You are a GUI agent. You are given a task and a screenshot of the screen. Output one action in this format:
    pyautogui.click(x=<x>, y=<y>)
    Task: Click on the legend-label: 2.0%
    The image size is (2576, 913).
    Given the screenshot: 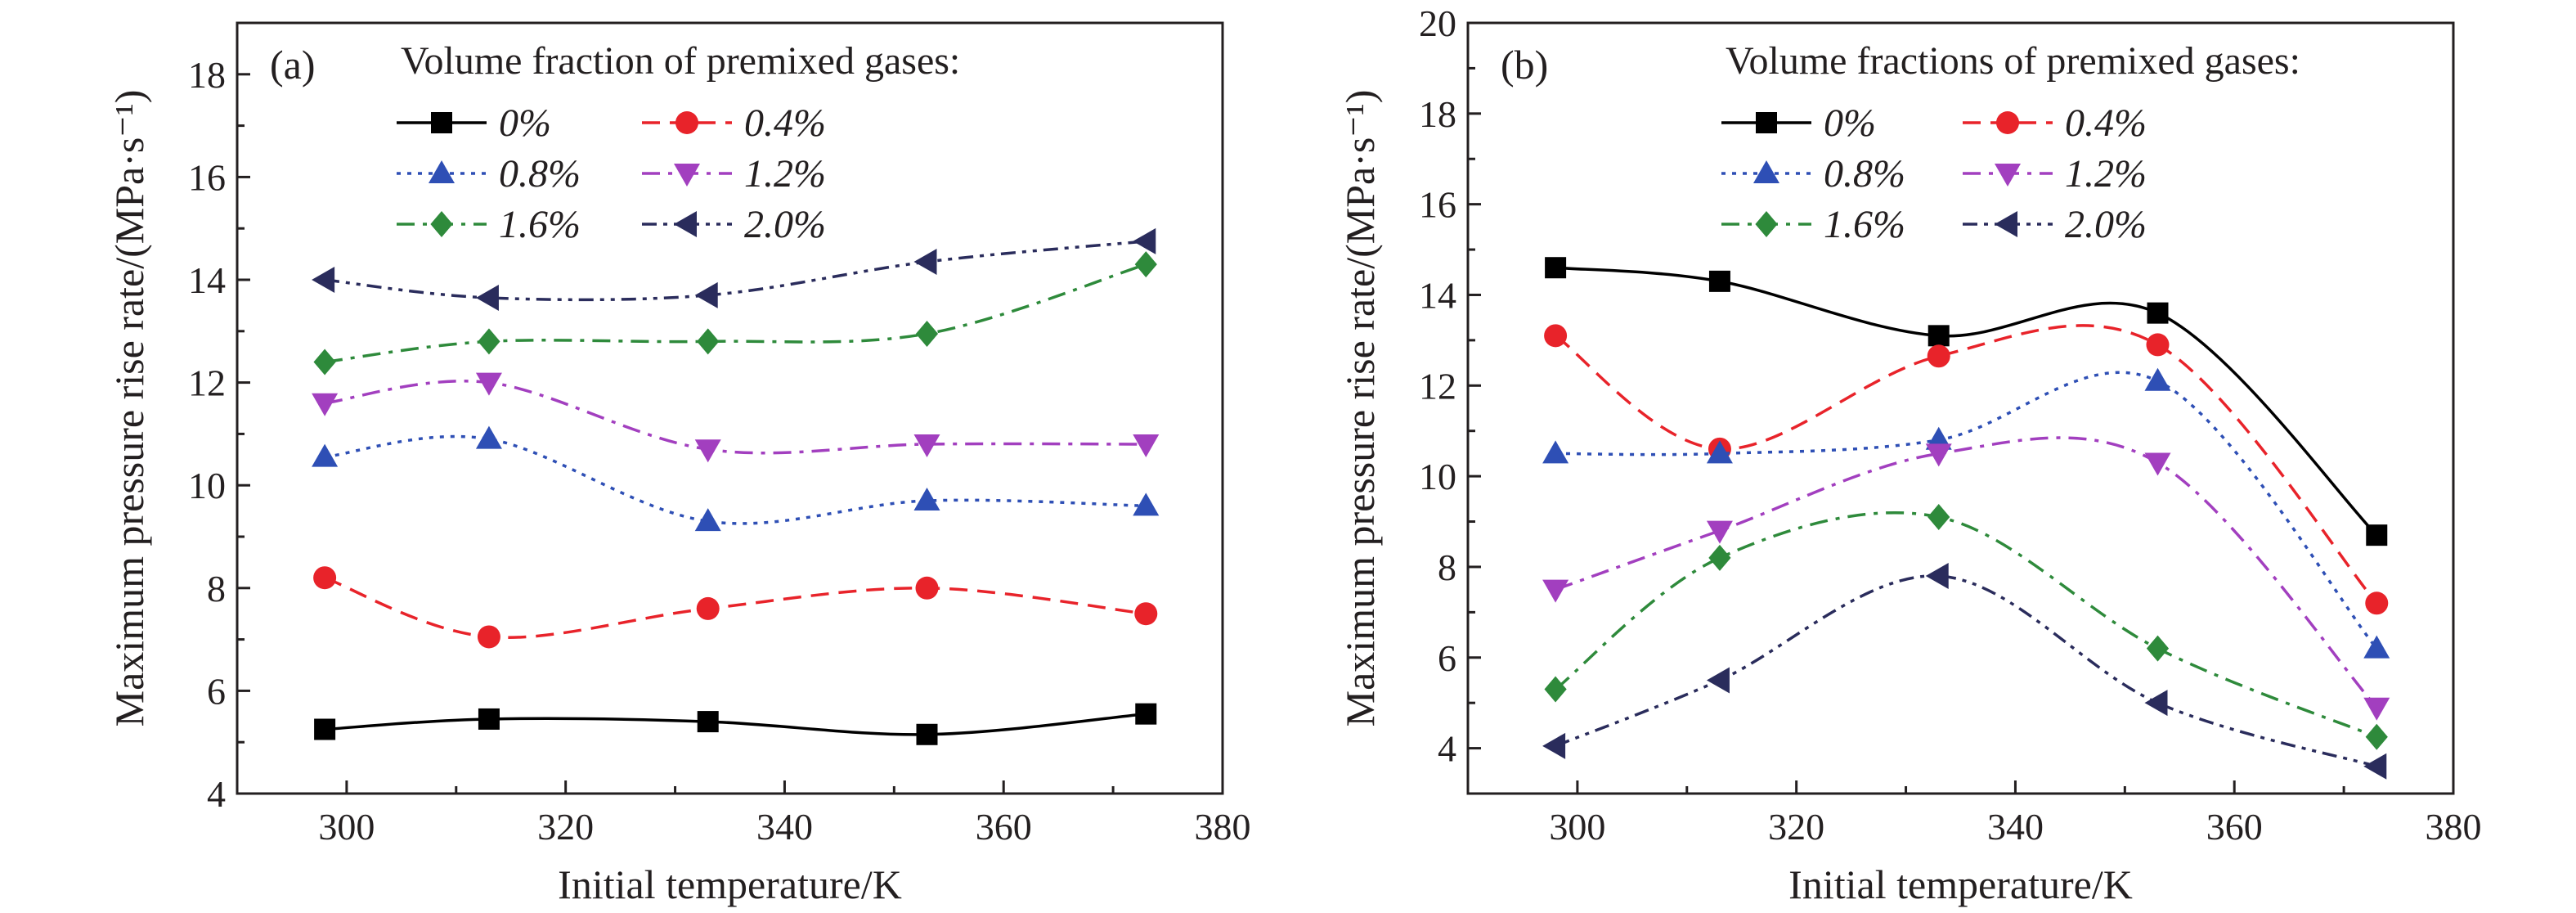 What is the action you would take?
    pyautogui.click(x=785, y=224)
    